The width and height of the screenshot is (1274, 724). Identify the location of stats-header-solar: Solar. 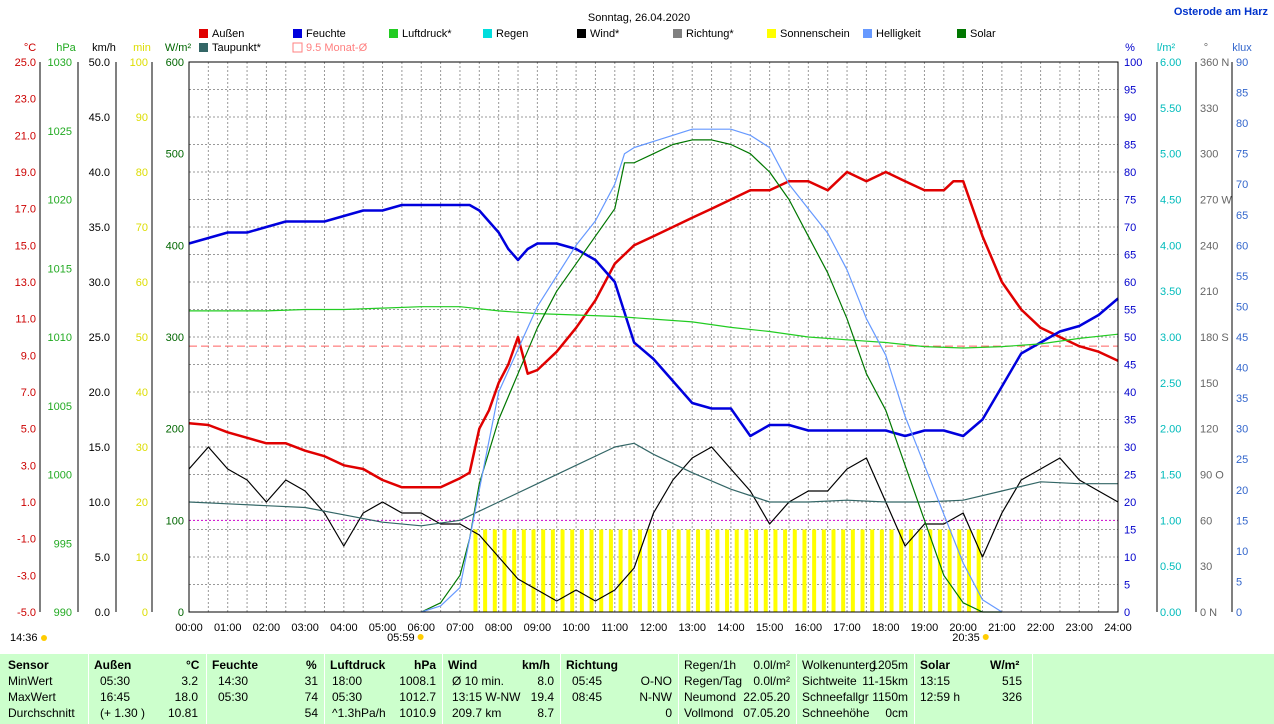
(935, 665).